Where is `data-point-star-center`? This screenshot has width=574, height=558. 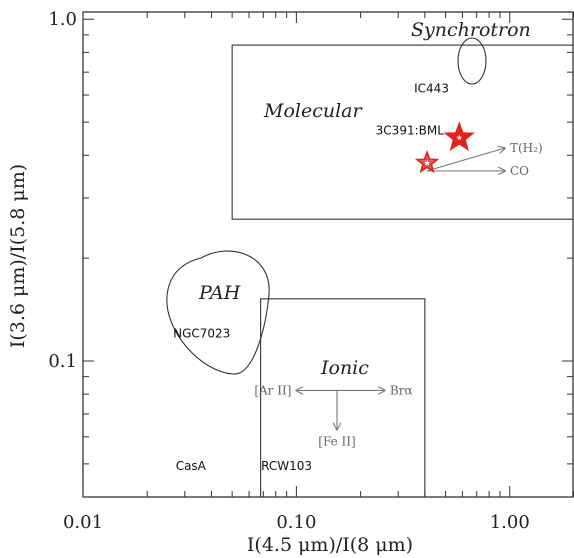 data-point-star-center is located at coordinates (459, 137).